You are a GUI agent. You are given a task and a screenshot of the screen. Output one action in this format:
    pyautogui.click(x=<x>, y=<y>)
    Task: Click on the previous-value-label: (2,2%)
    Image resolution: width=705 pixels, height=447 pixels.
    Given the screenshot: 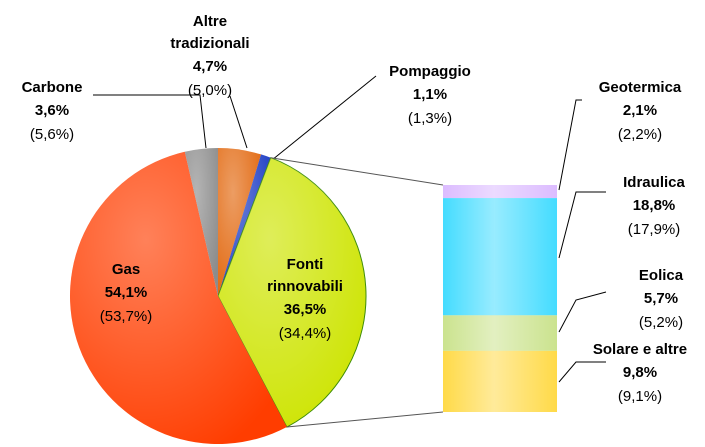 What is the action you would take?
    pyautogui.click(x=640, y=134)
    